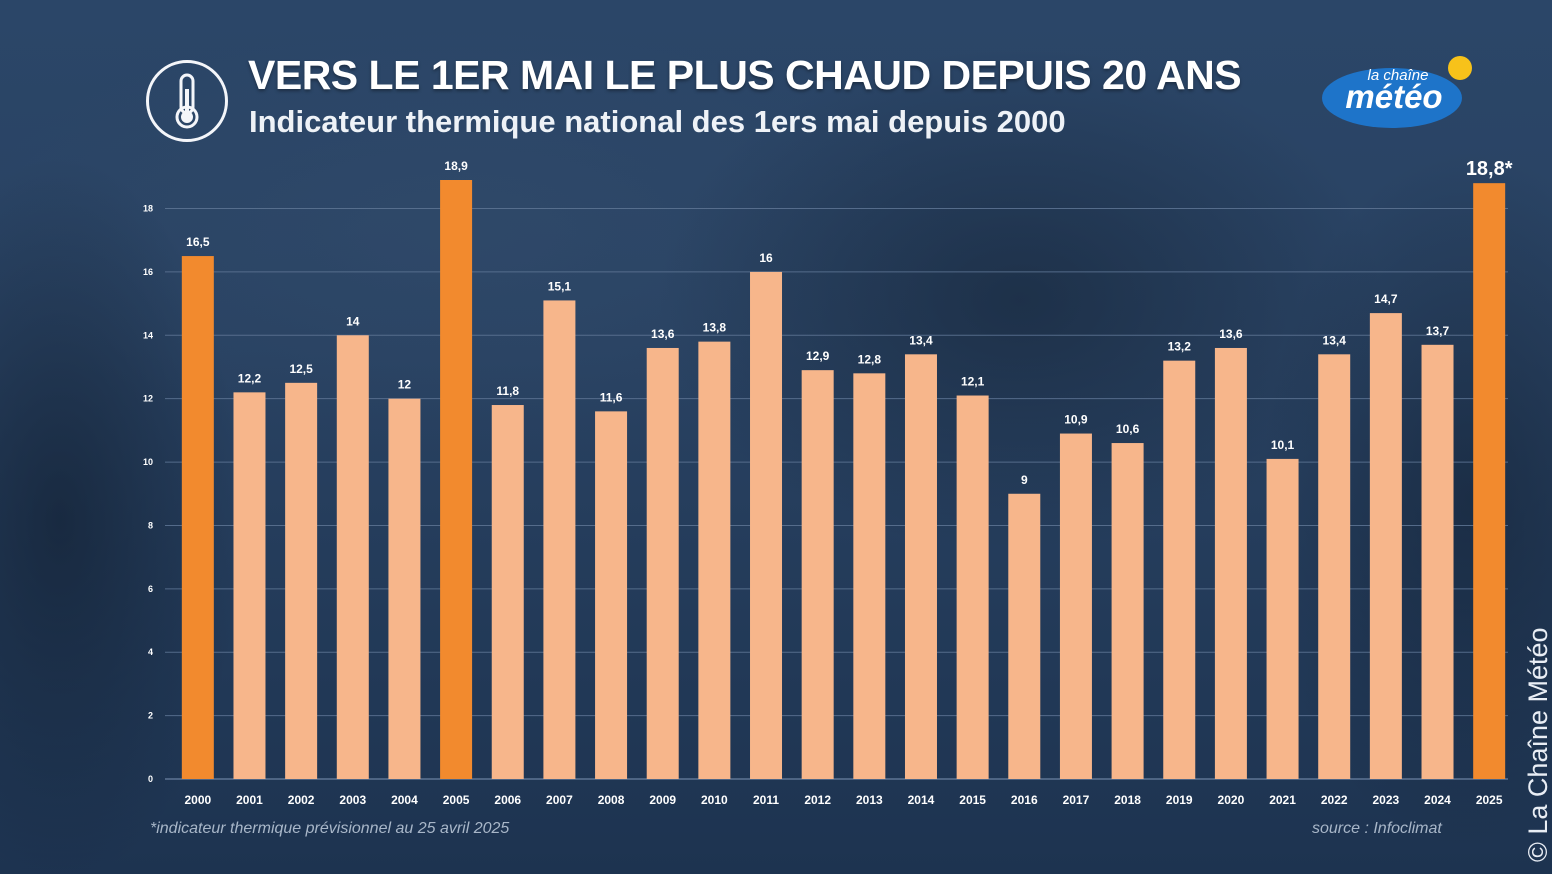  What do you see at coordinates (148, 399) in the screenshot?
I see `y-tick-label: 12` at bounding box center [148, 399].